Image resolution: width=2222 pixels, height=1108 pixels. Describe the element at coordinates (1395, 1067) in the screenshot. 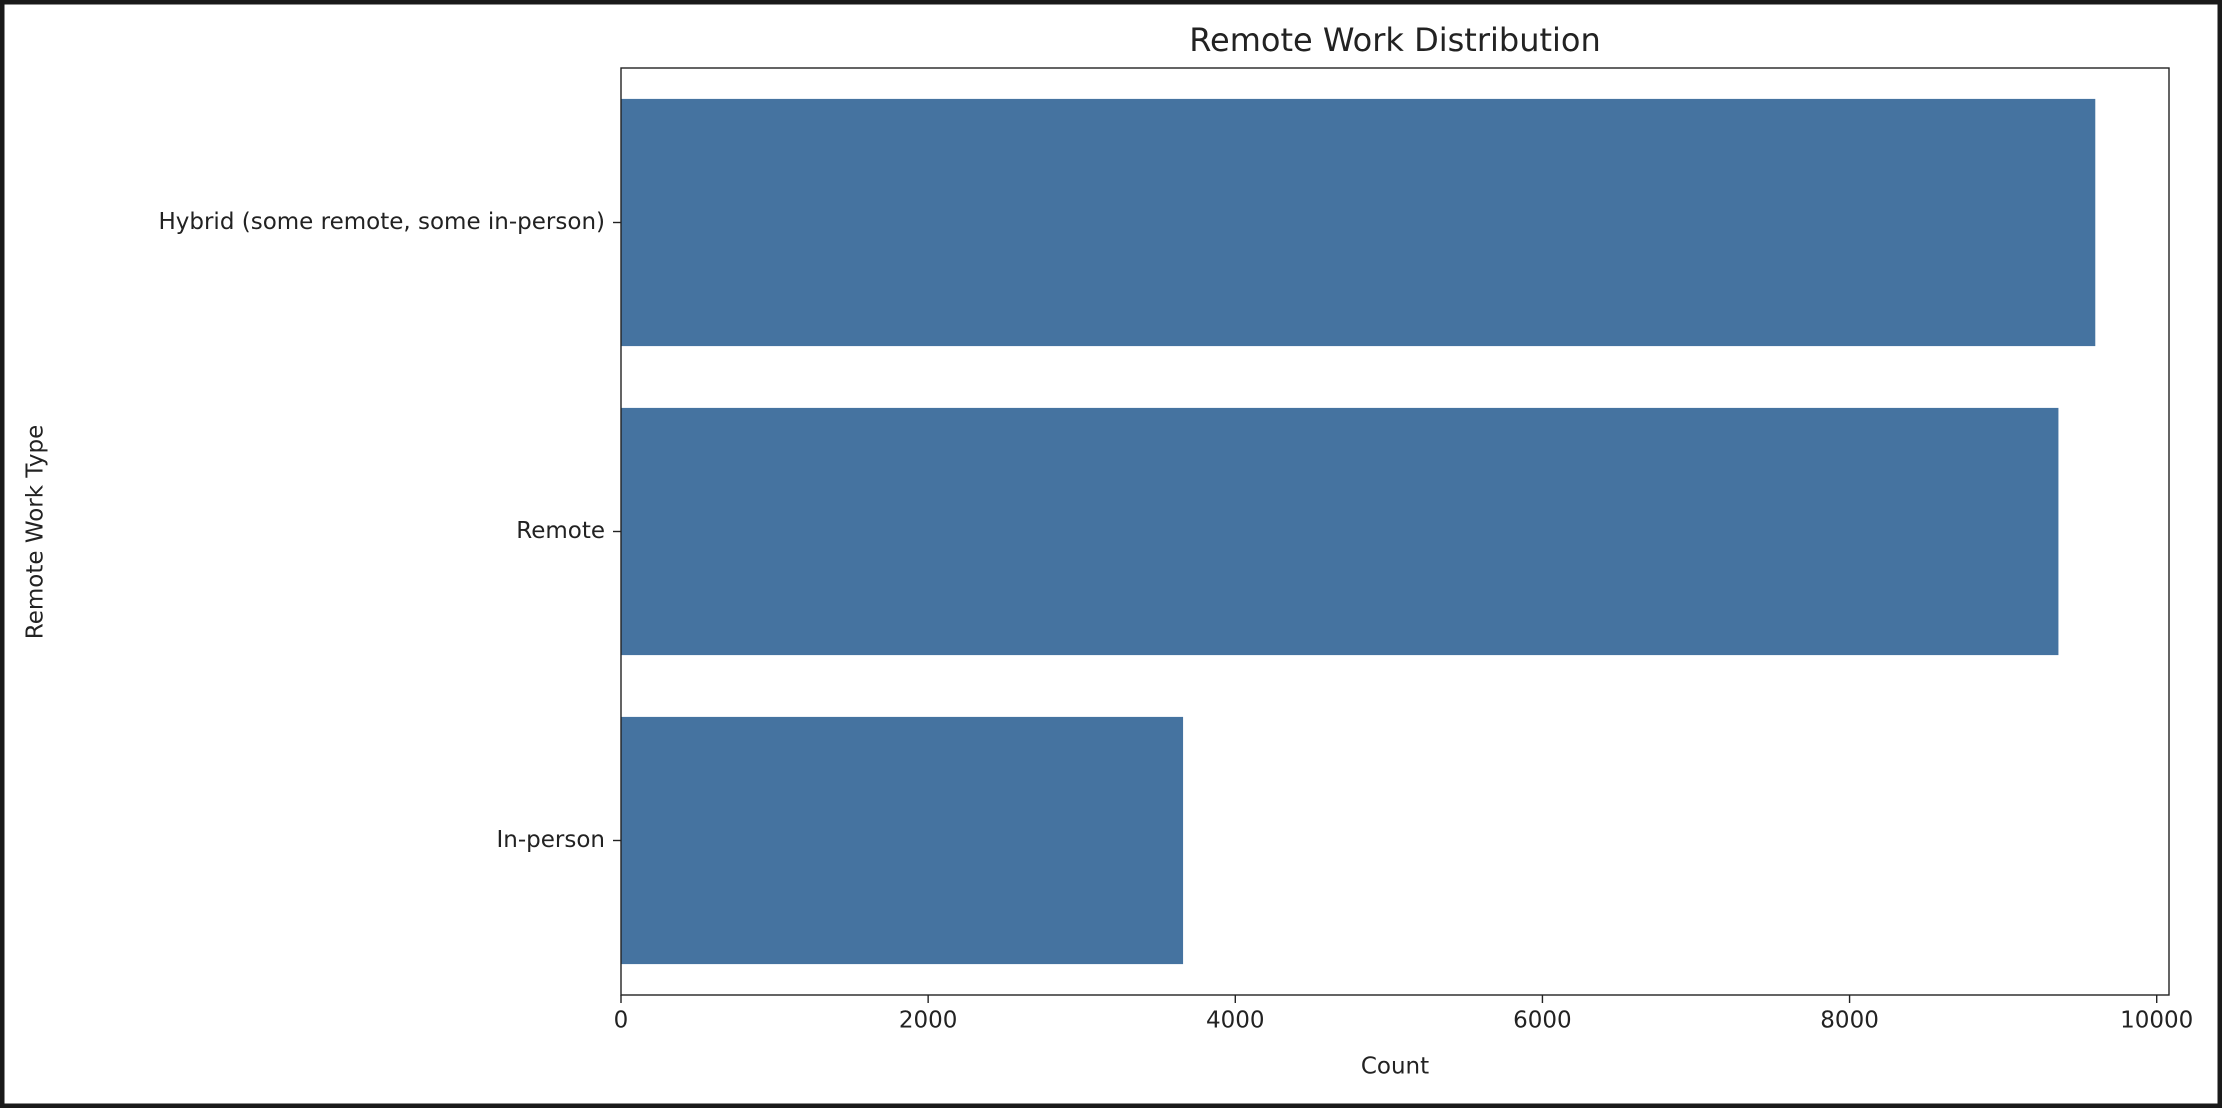

I see `x-axis-label: Count` at that location.